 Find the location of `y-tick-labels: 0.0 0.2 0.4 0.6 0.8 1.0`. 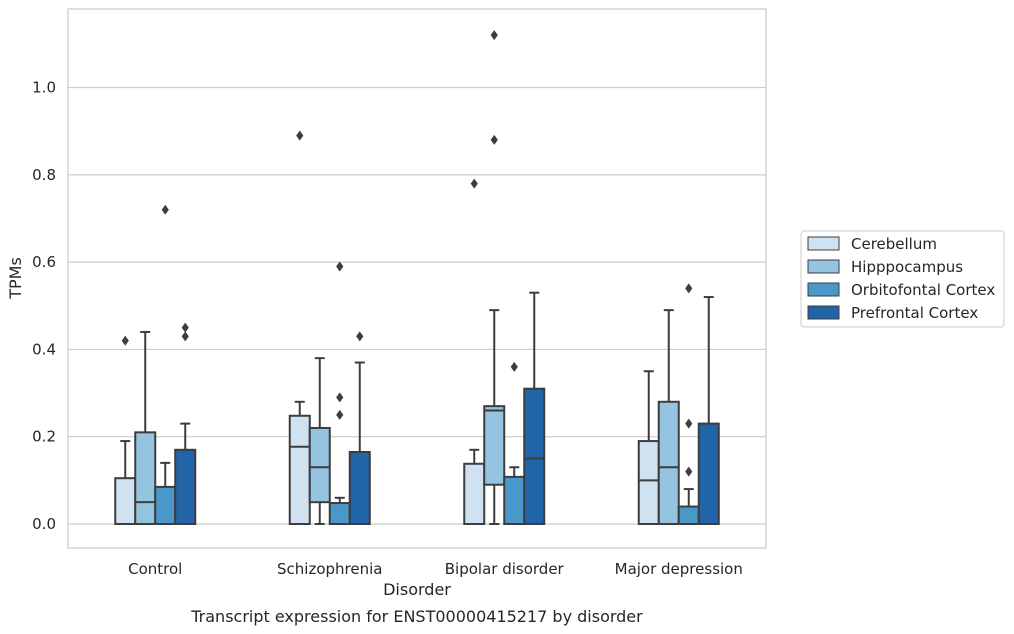

y-tick-labels: 0.0 0.2 0.4 0.6 0.8 1.0 is located at coordinates (44, 306).